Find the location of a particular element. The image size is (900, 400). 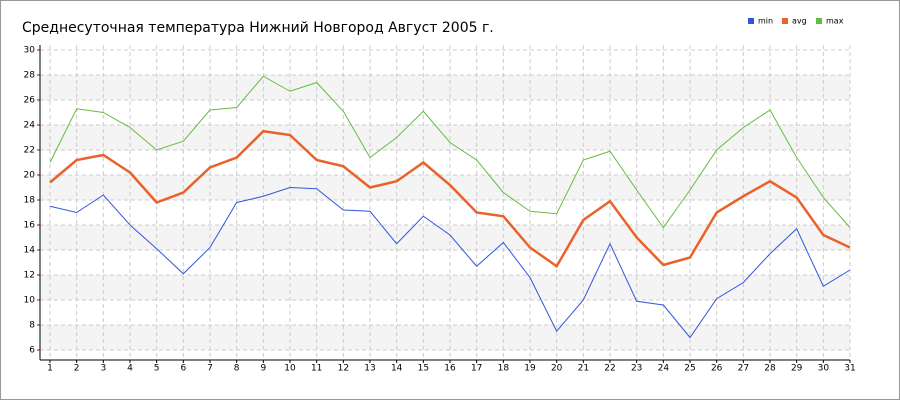

x-tick-label: 23 is located at coordinates (636, 369).